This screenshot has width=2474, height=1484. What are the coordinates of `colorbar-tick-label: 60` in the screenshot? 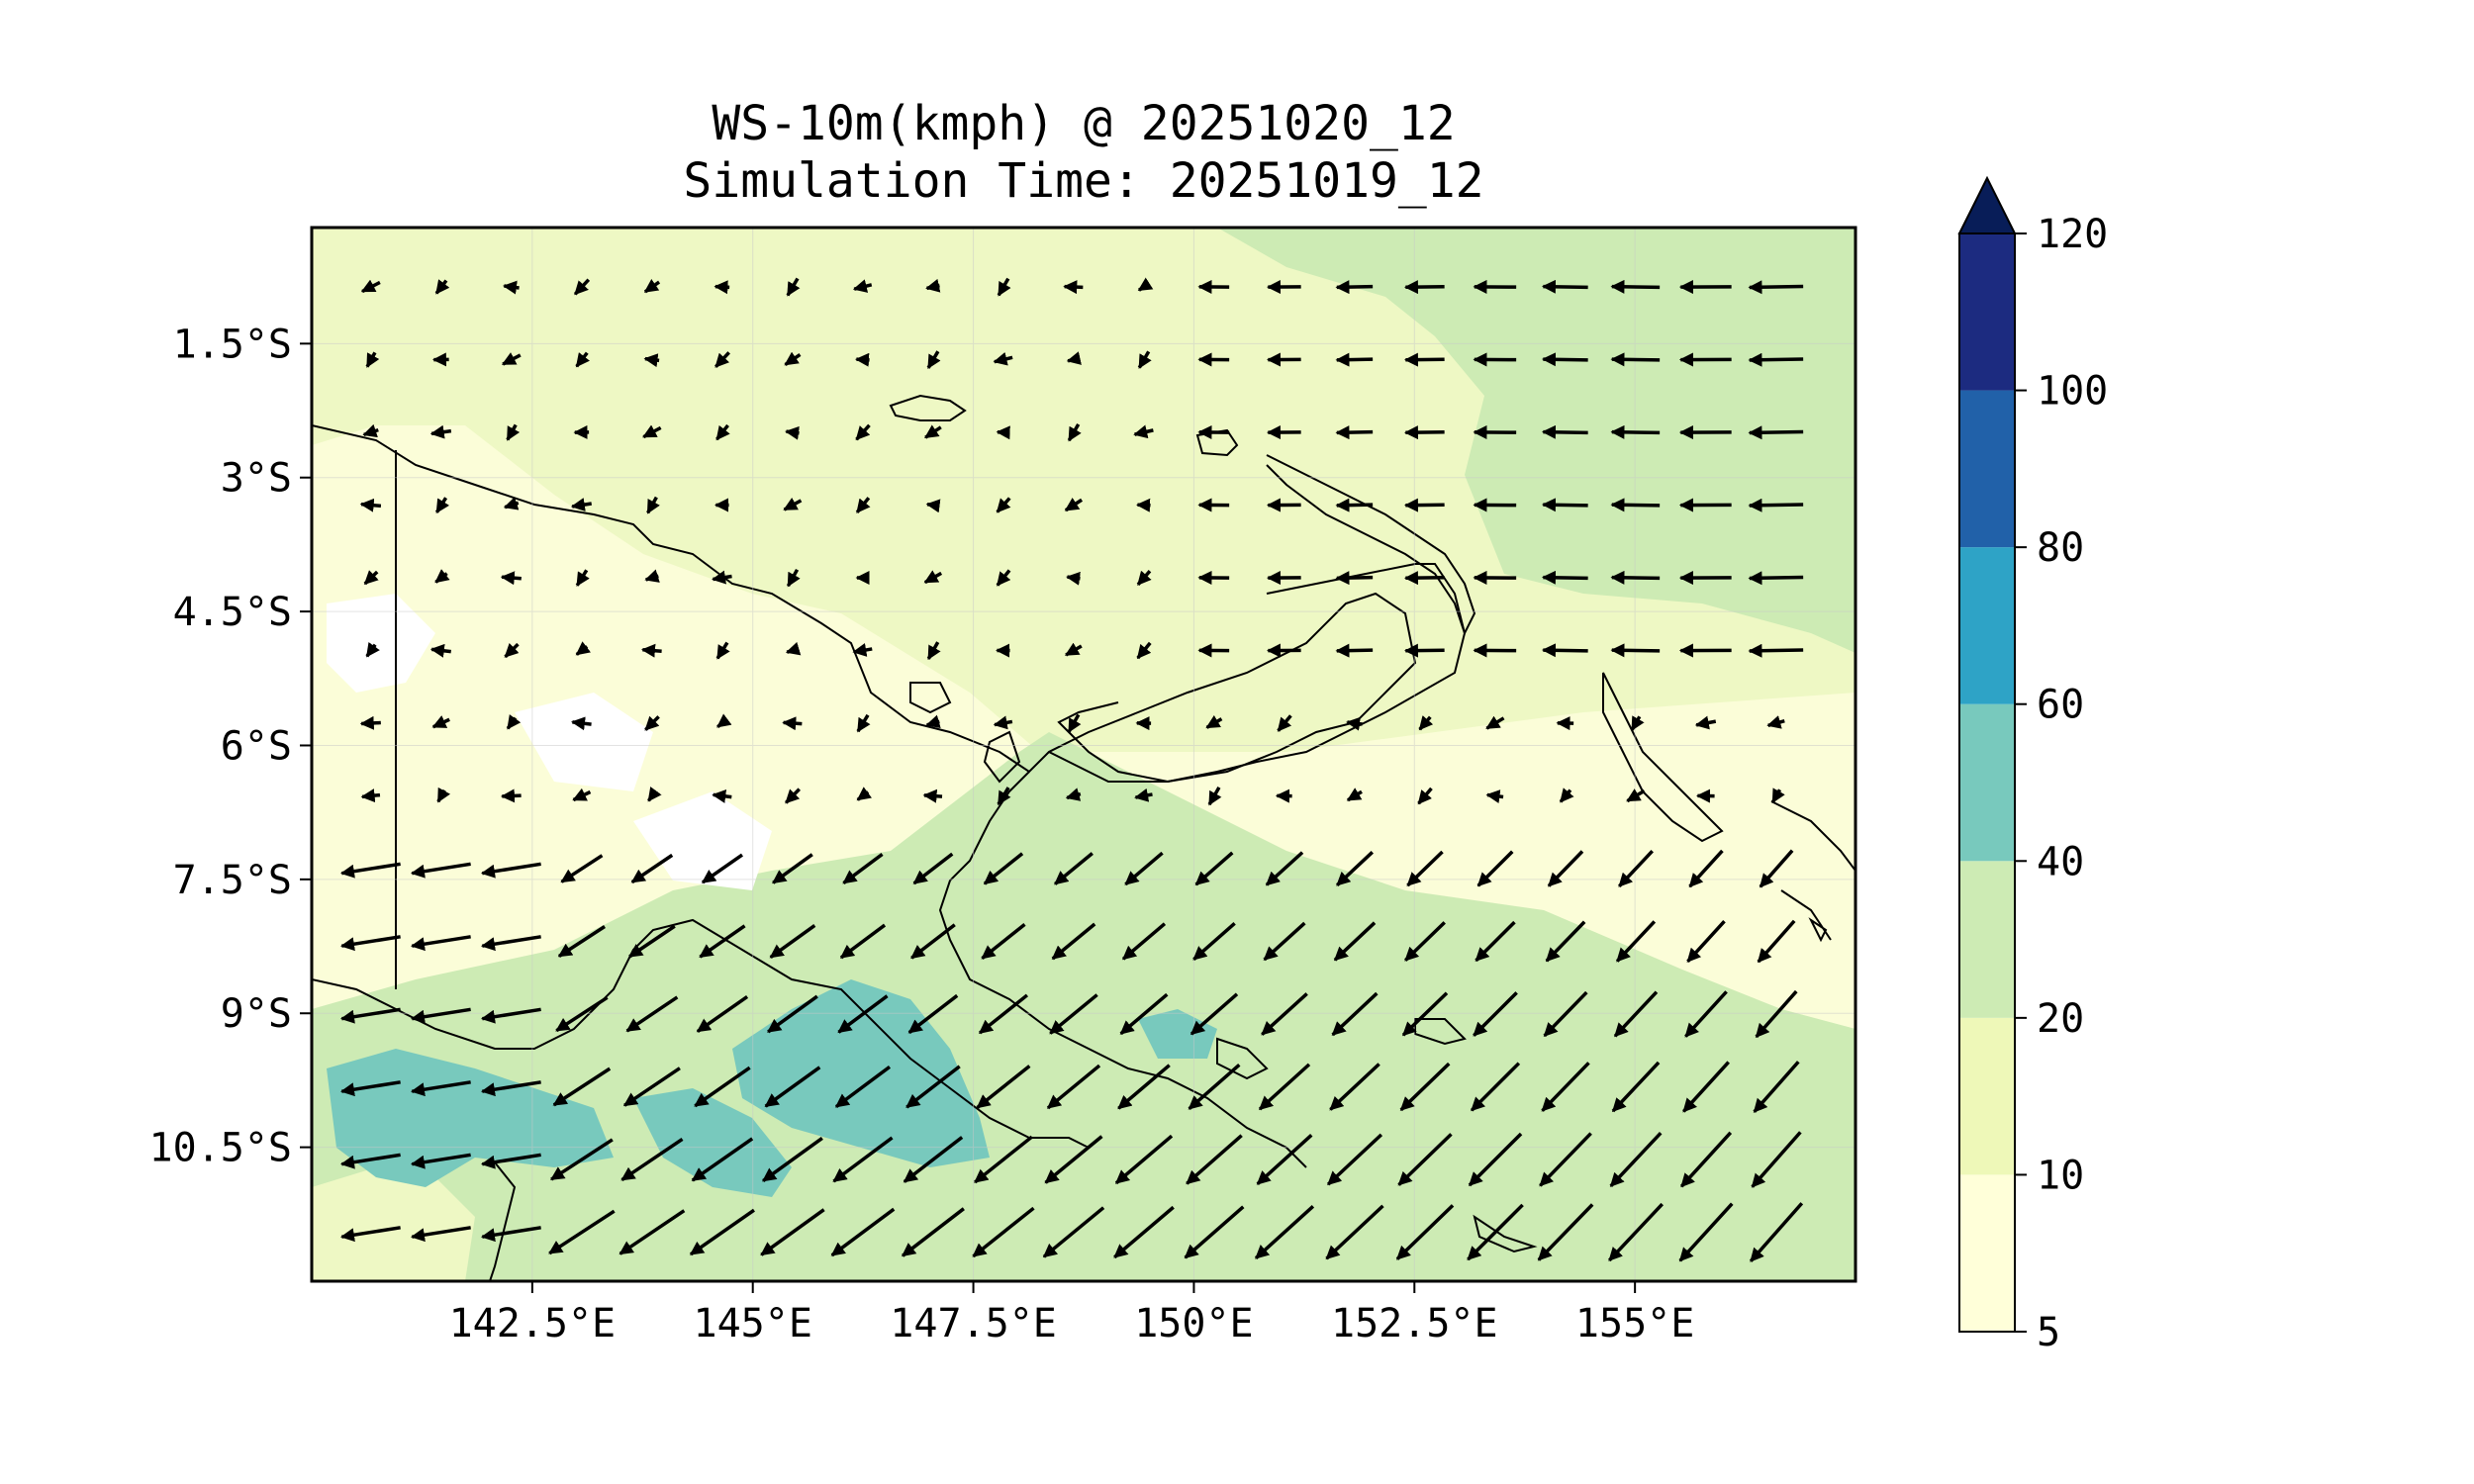 It's located at (2060, 705).